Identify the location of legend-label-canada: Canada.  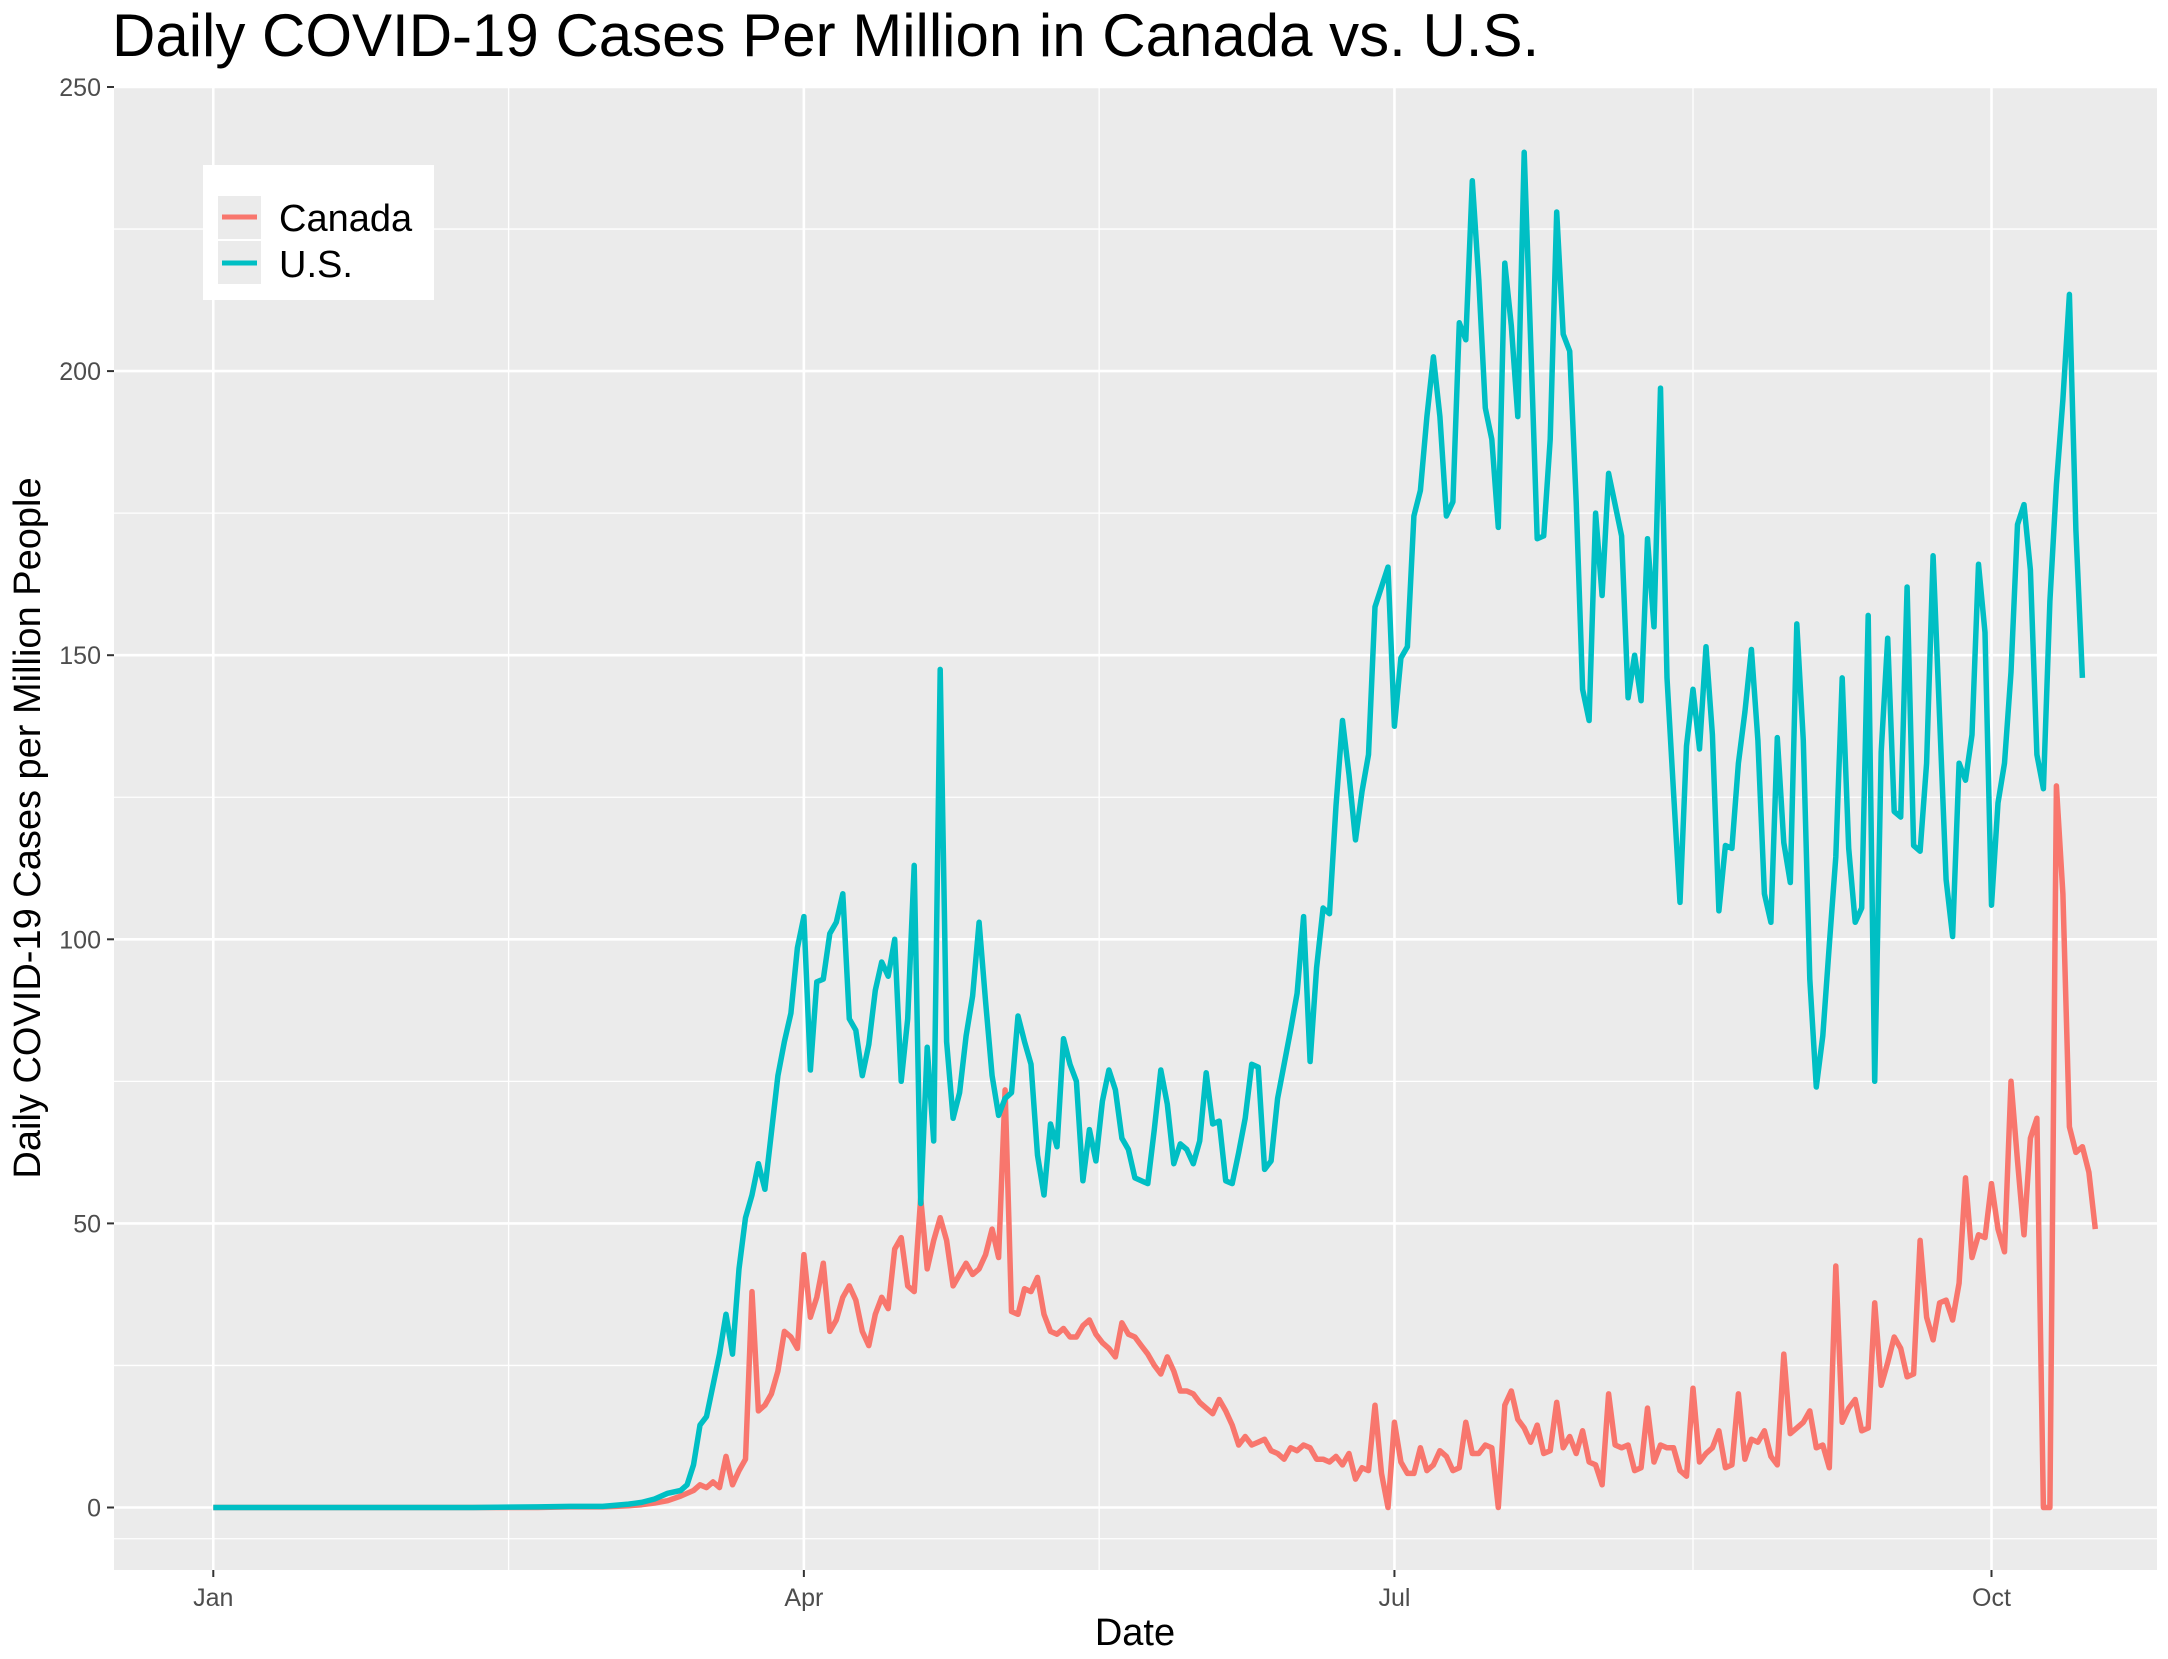
(346, 219).